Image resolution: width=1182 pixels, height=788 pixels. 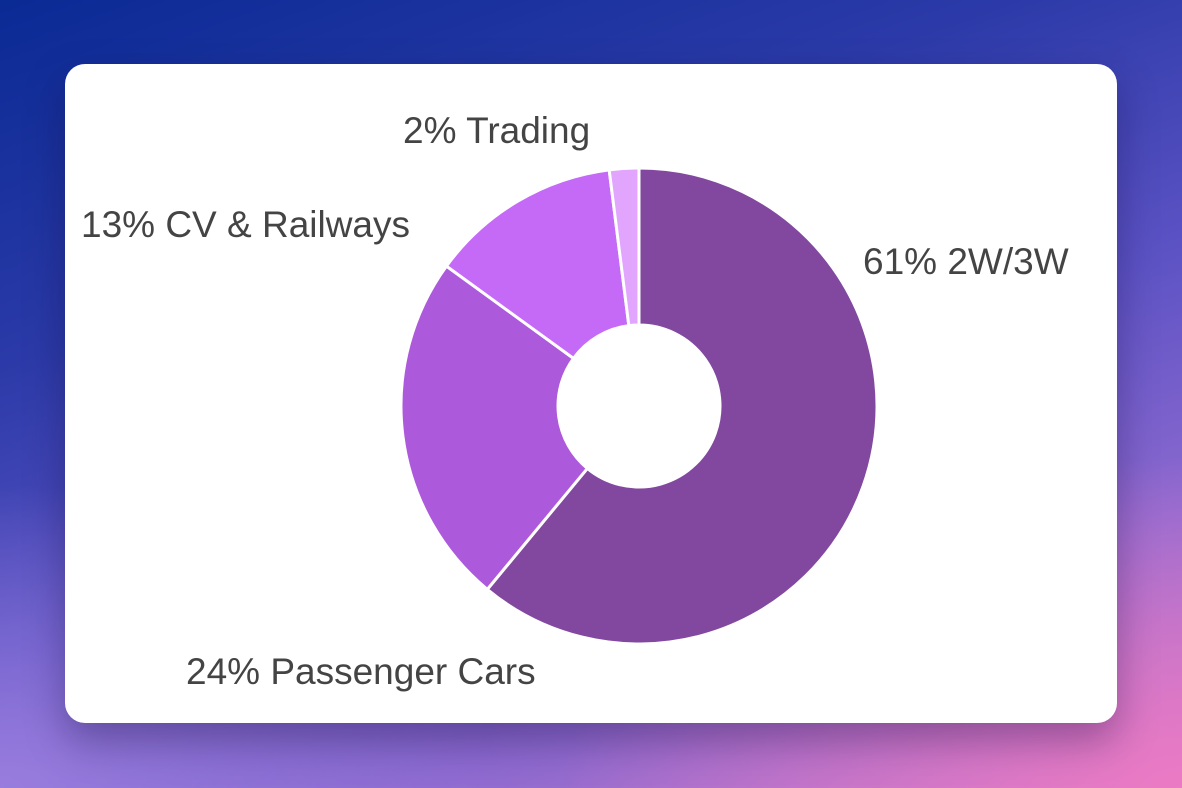 I want to click on slice-trading, so click(x=624, y=247).